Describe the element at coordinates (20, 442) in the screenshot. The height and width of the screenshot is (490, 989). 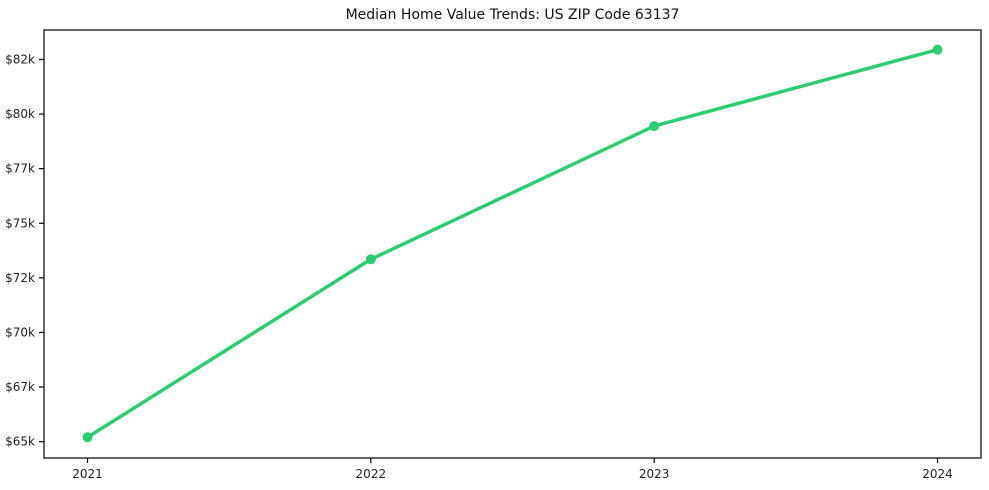
I see `y-tick-label: $65k` at that location.